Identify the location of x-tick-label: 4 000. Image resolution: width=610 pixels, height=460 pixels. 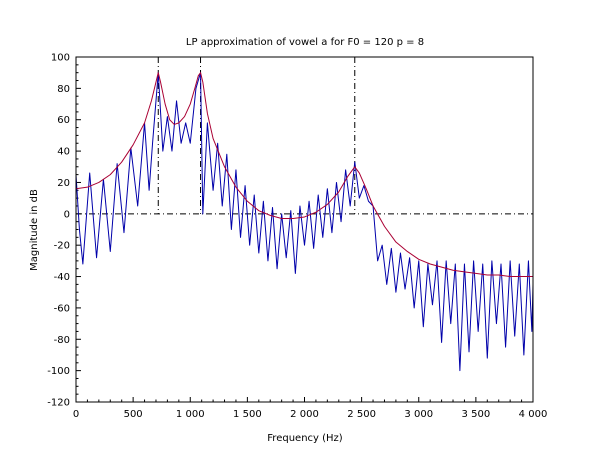
(533, 414).